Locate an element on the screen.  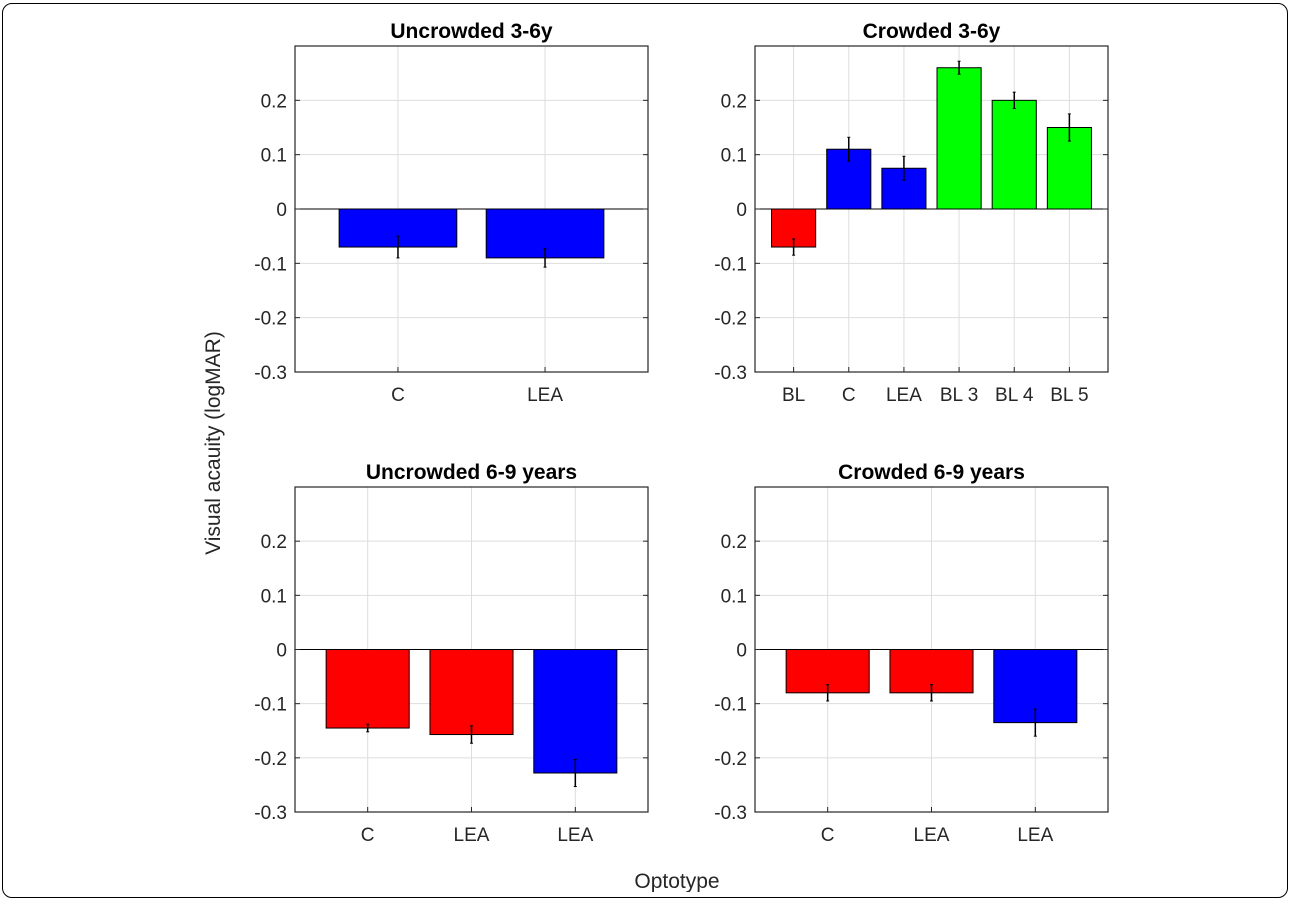
x-tick-label: BL 5 is located at coordinates (1069, 395).